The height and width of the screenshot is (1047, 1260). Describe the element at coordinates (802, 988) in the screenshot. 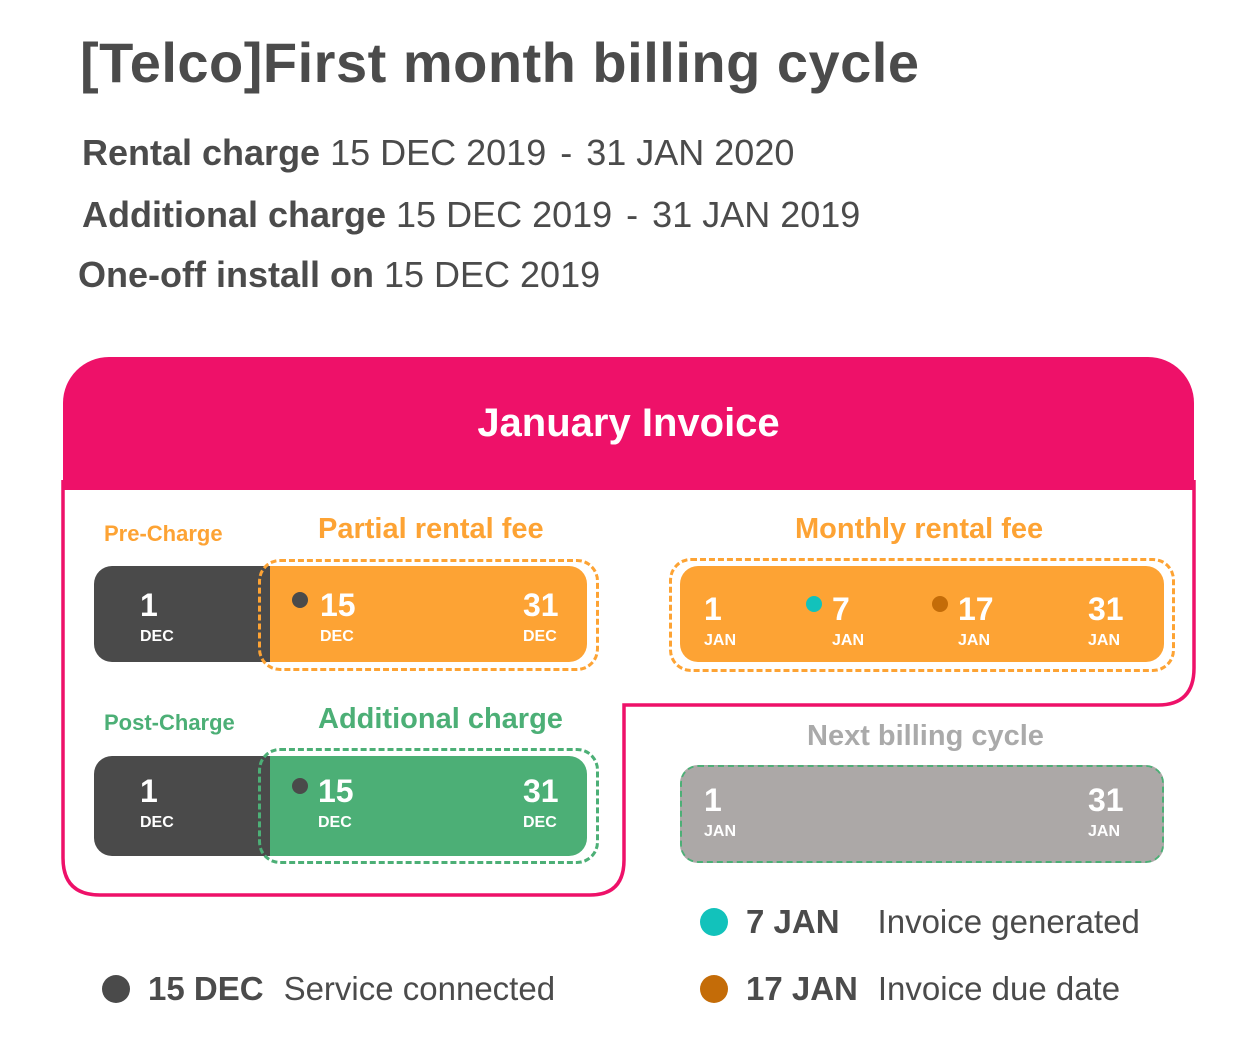

I see `legend-date: 17 JAN` at that location.